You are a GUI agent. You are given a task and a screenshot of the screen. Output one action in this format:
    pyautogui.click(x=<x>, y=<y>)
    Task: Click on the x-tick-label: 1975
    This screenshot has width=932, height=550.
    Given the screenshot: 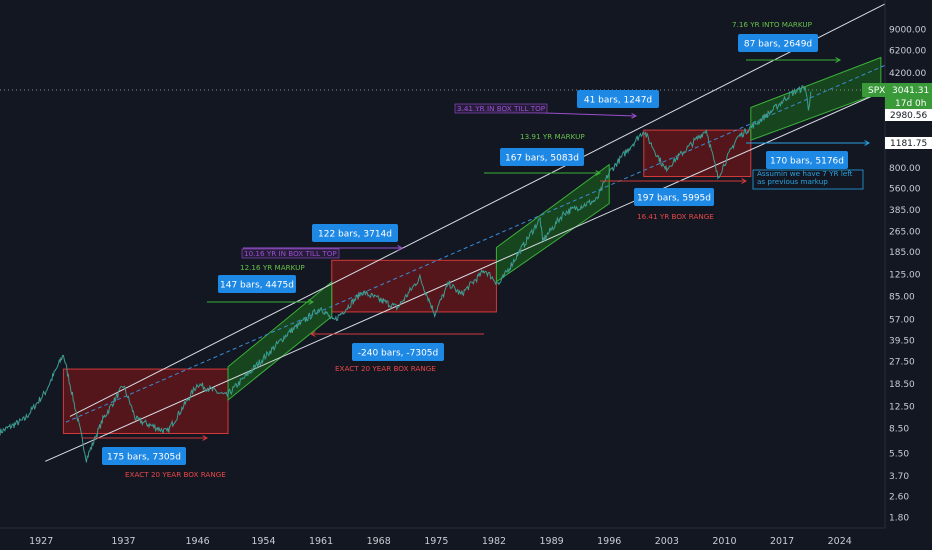 What is the action you would take?
    pyautogui.click(x=436, y=541)
    